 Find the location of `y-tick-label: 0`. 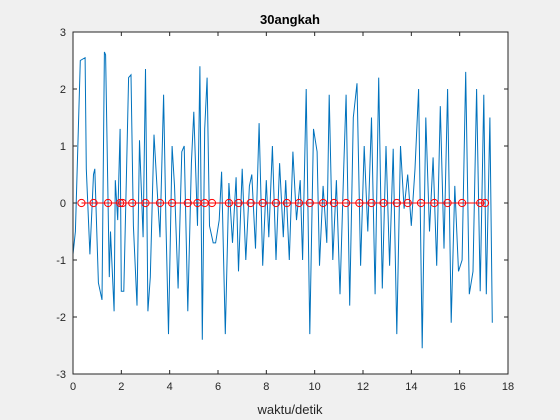

y-tick-label: 0 is located at coordinates (63, 204).